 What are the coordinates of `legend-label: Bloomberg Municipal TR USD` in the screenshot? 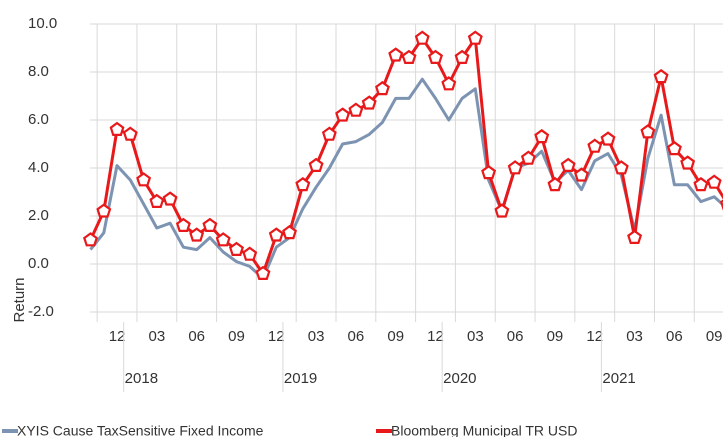 It's located at (484, 430).